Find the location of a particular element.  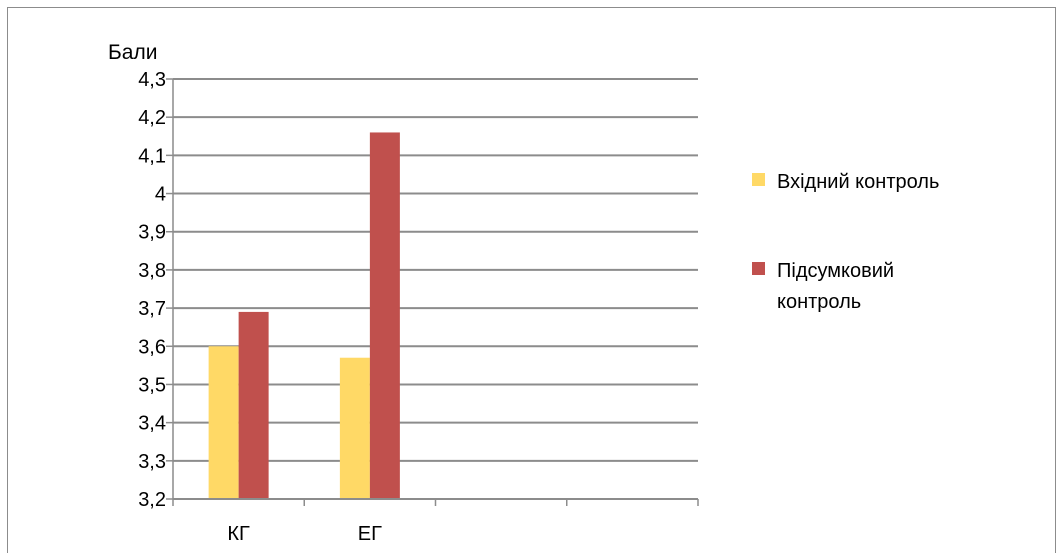

y-tick-label: 3,5 is located at coordinates (152, 385).